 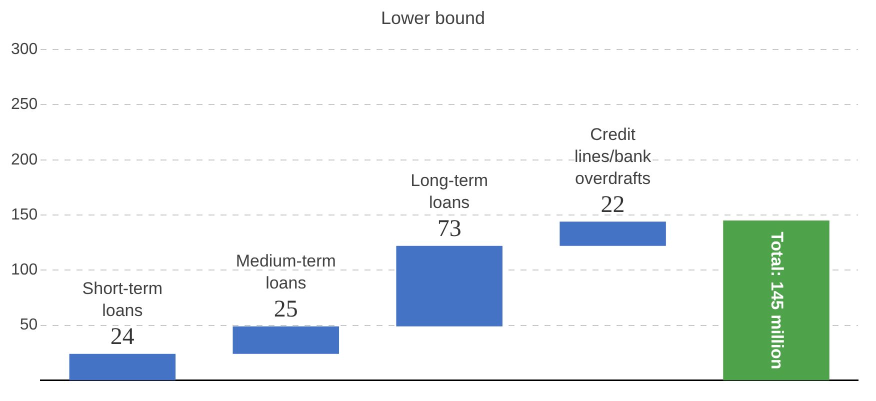 What do you see at coordinates (286, 309) in the screenshot?
I see `data-label: 25` at bounding box center [286, 309].